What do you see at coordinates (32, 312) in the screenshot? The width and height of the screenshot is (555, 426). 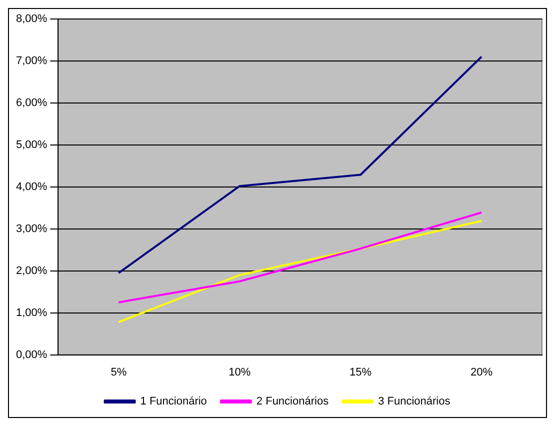 I see `y-tick-label: 1,00%` at bounding box center [32, 312].